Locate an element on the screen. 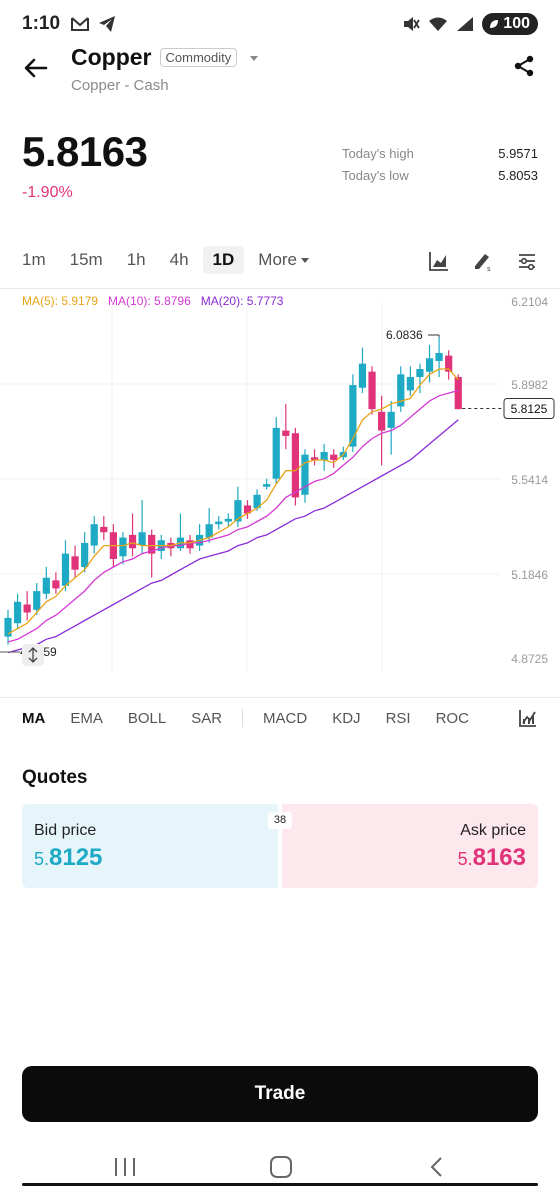  ma10-legend: MA(10): 5.8796 is located at coordinates (149, 301).